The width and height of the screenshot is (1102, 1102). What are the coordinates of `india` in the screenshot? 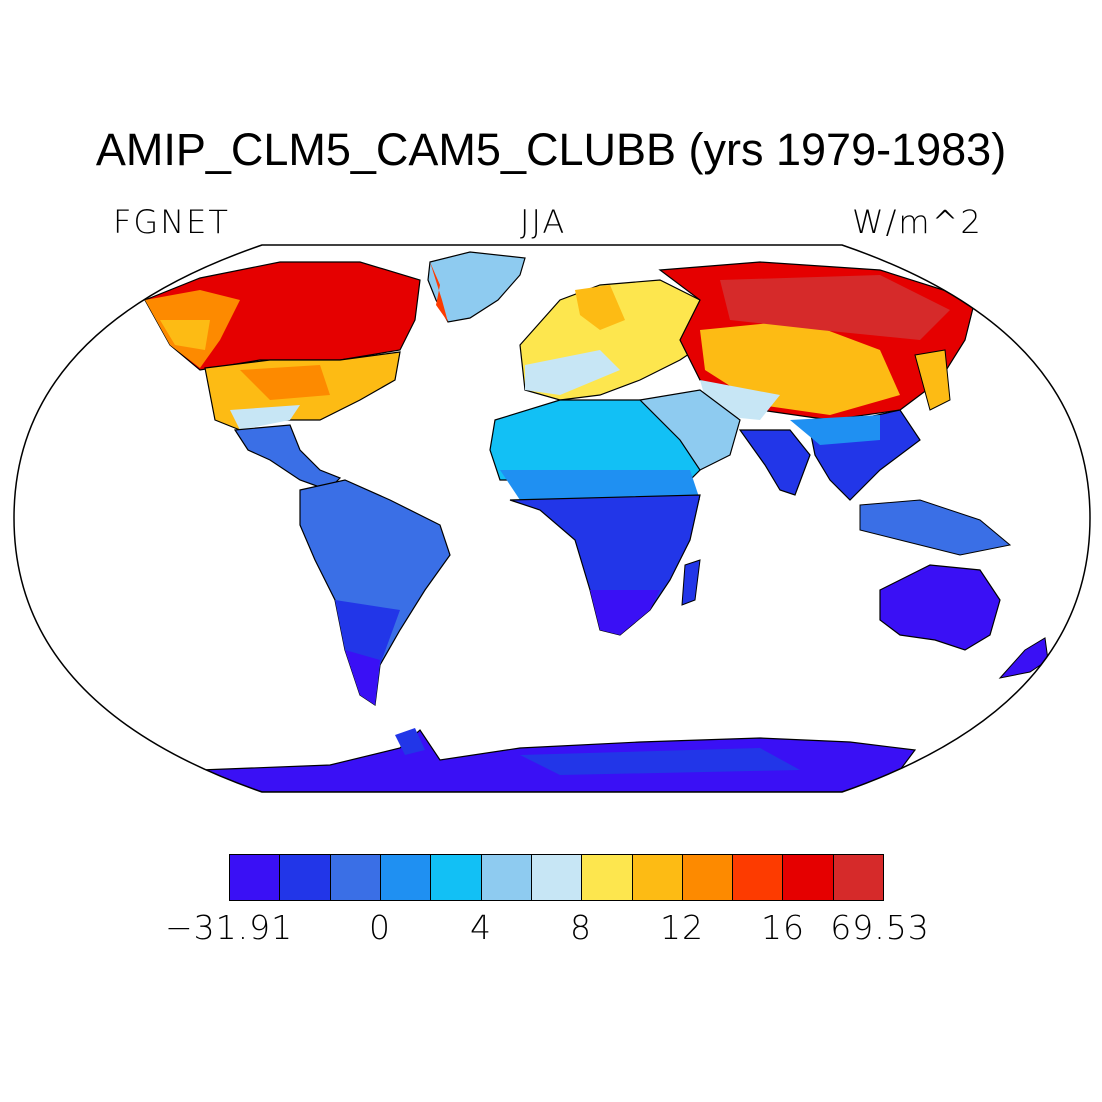 It's located at (774, 462).